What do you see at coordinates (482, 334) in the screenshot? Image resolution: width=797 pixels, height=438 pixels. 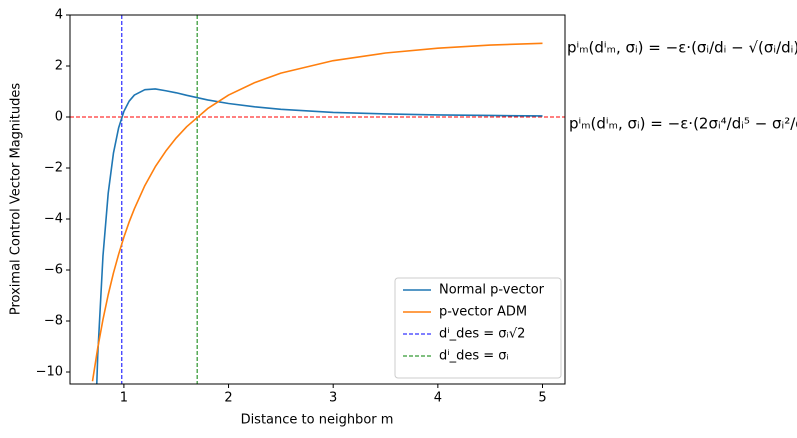 I see `legend-label: dⁱ_des = σᵢ√2` at bounding box center [482, 334].